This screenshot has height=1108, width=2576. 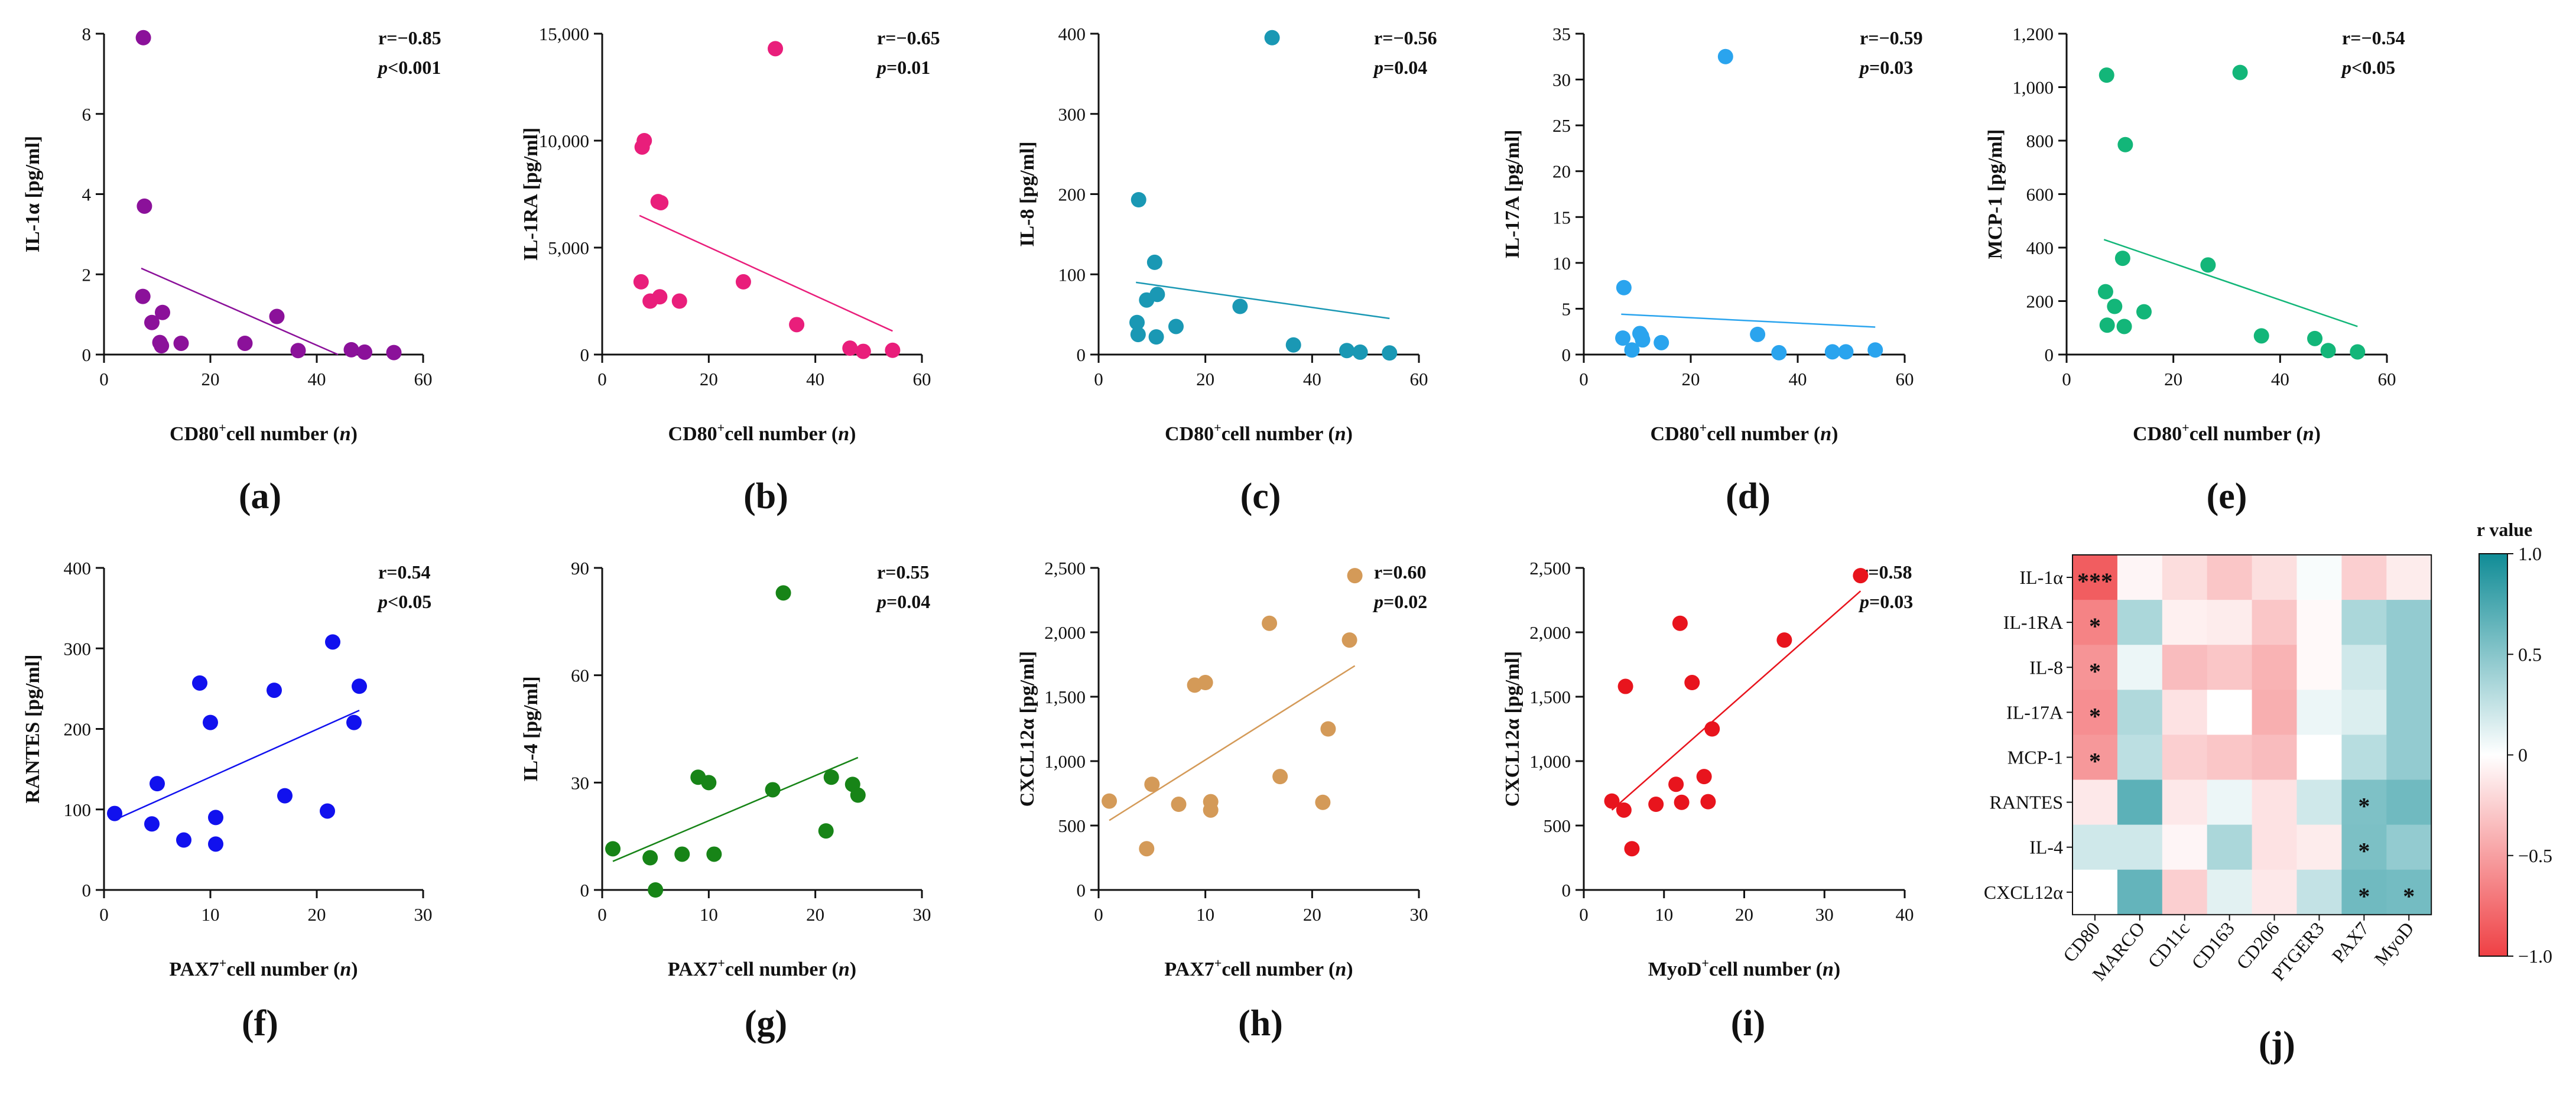 What do you see at coordinates (1027, 729) in the screenshot?
I see `y-axis-title: CXCL12α [pg/ml]` at bounding box center [1027, 729].